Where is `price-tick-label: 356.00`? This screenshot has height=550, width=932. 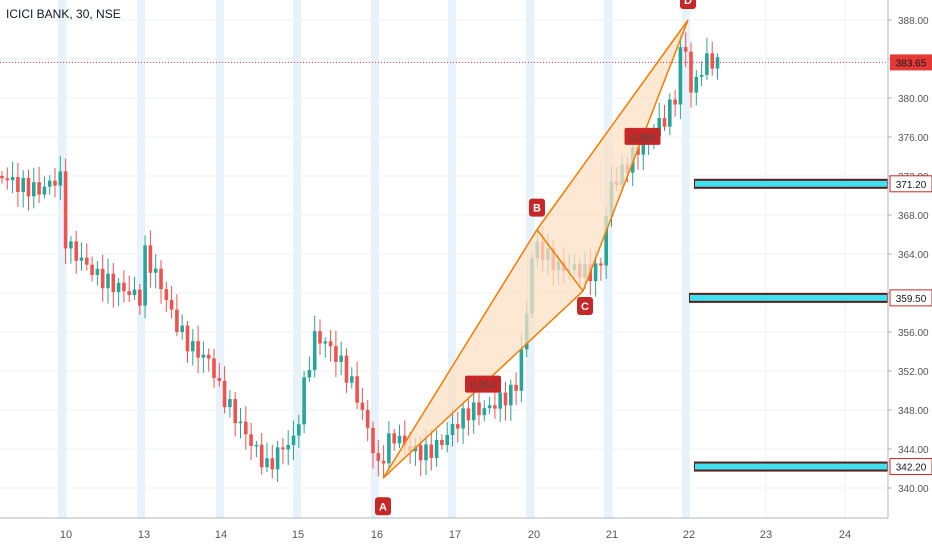
price-tick-label: 356.00 is located at coordinates (913, 333).